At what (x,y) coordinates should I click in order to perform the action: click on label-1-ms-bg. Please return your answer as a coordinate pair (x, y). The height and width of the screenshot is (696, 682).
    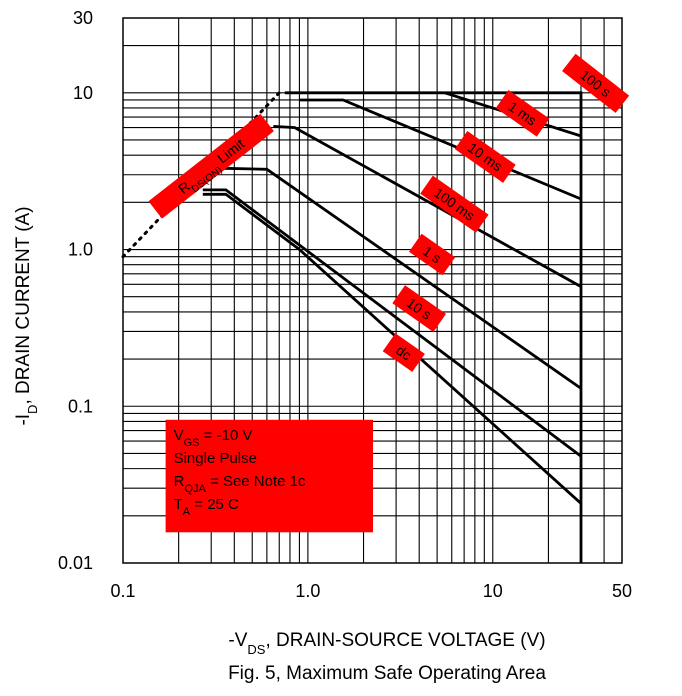
    Looking at the image, I should click on (522, 113).